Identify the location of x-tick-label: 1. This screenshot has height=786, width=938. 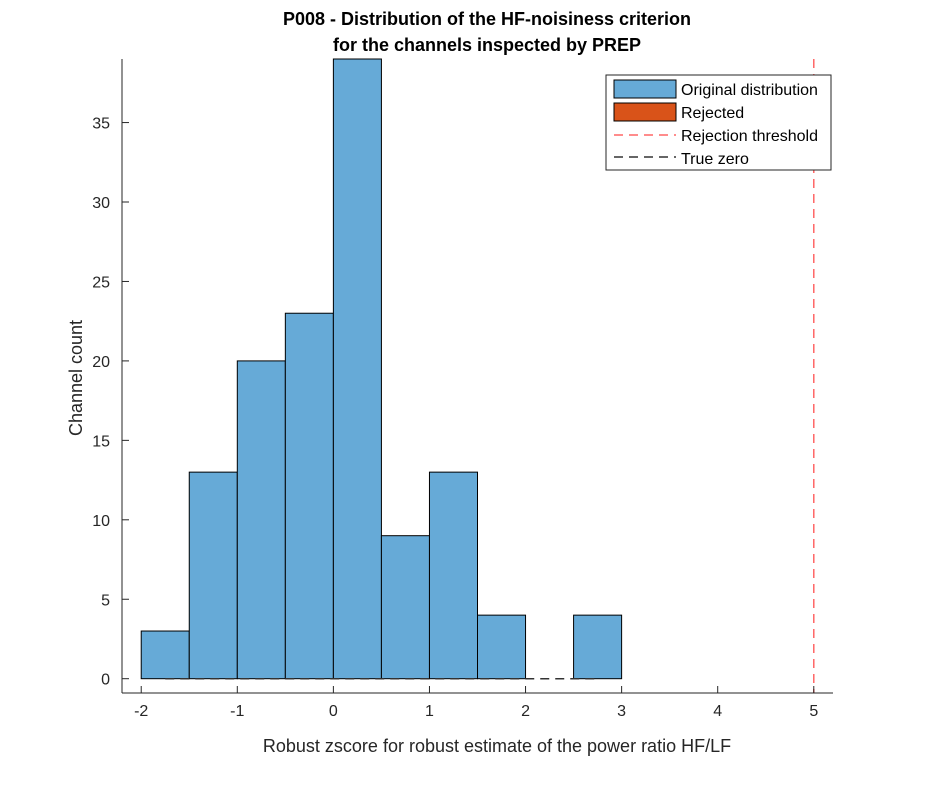
(429, 711).